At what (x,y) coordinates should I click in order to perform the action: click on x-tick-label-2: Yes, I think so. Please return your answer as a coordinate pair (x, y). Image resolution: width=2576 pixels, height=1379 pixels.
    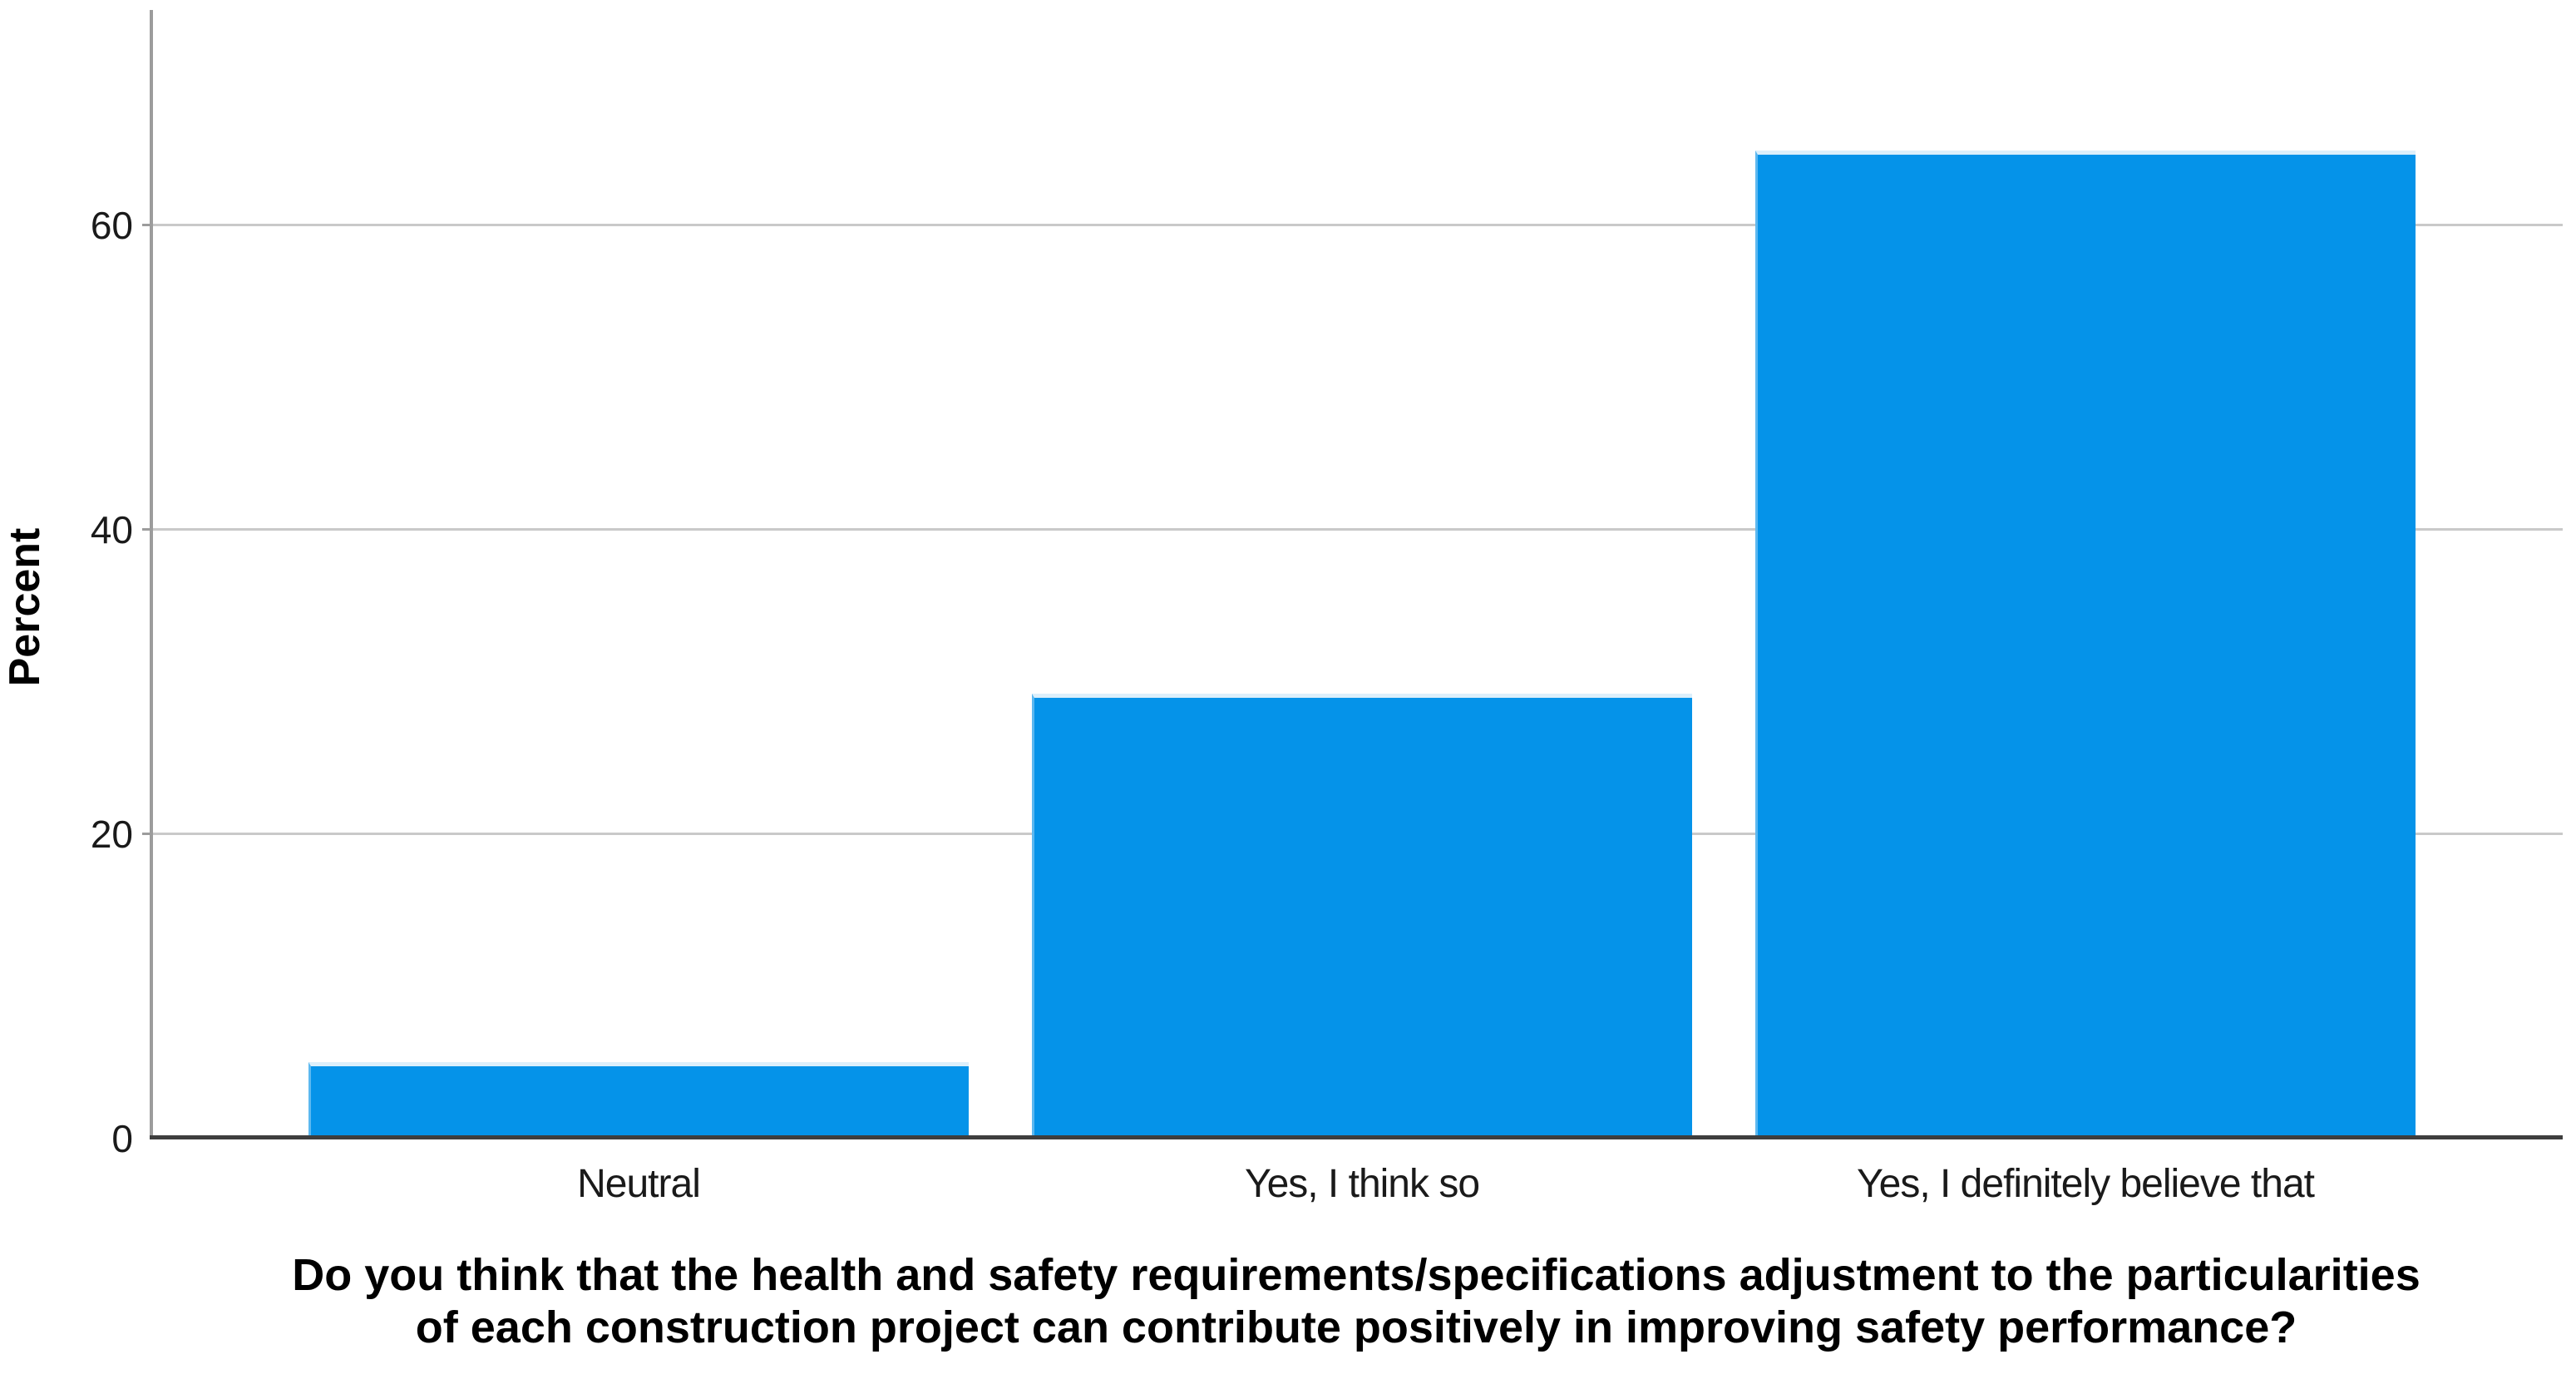
    Looking at the image, I should click on (1362, 1184).